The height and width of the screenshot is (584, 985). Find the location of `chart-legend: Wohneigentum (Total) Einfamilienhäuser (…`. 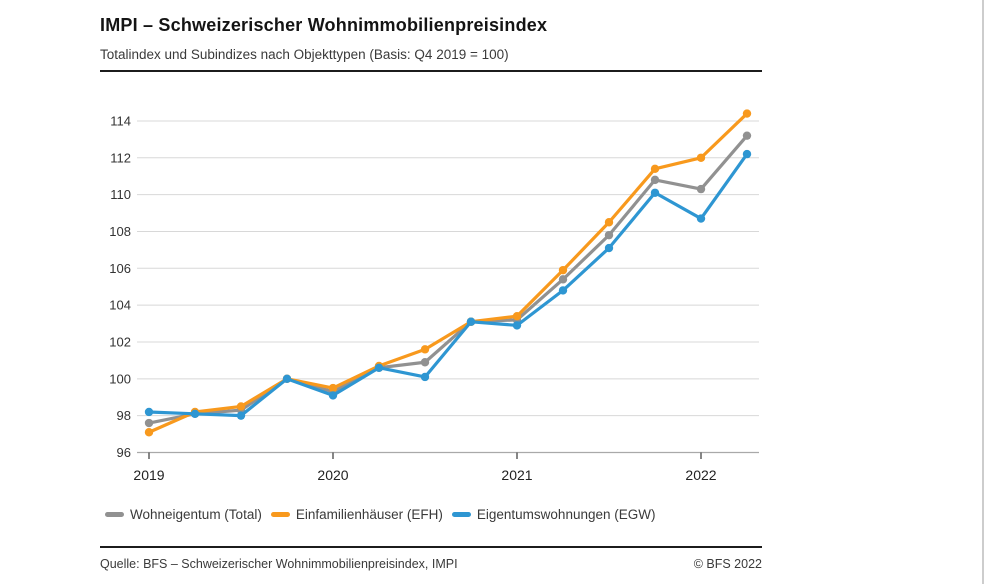

chart-legend: Wohneigentum (Total) Einfamilienhäuser (… is located at coordinates (380, 514).